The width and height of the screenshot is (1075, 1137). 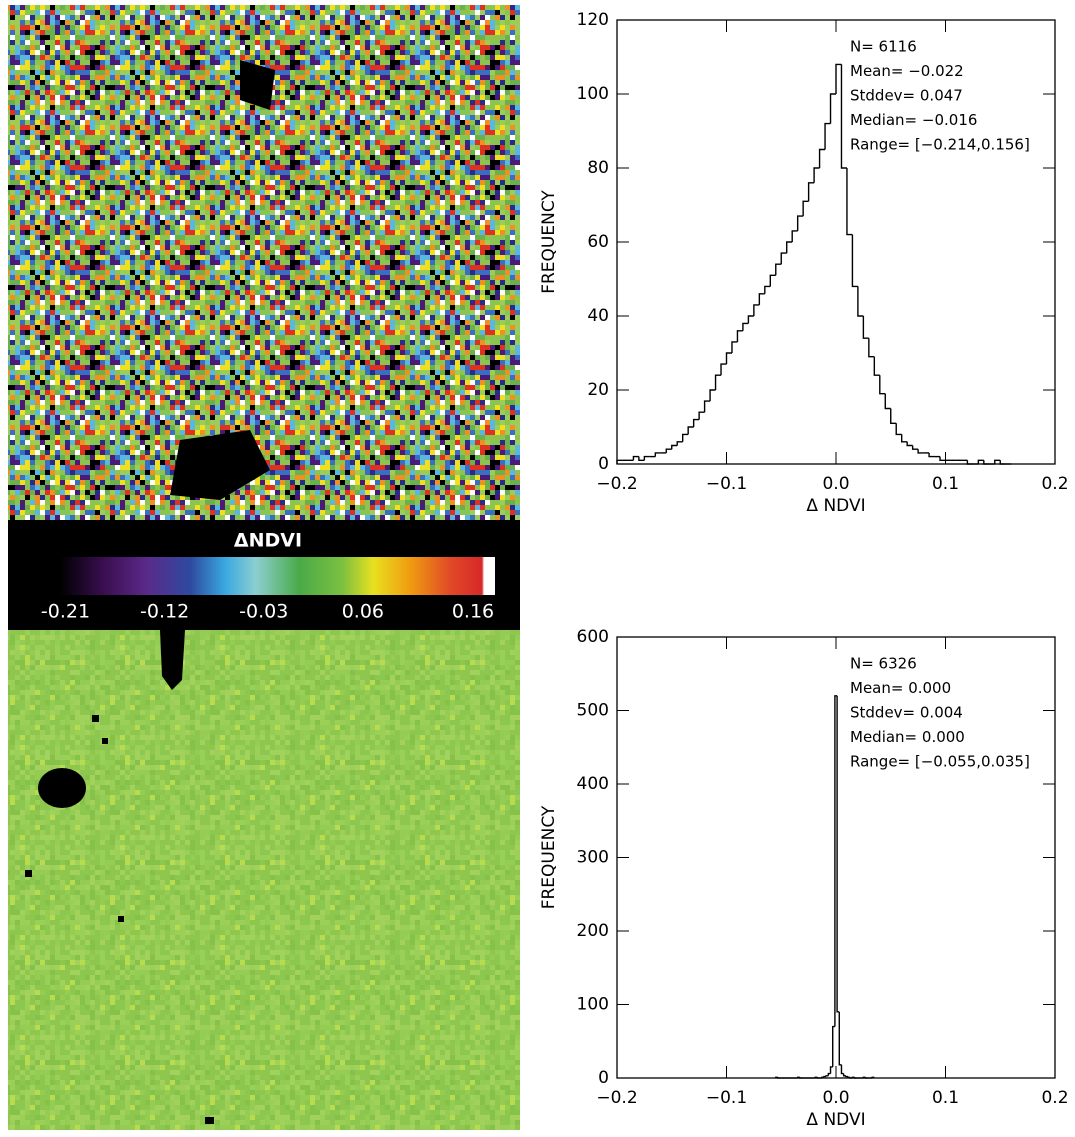 I want to click on y-tick-label: 40, so click(x=598, y=316).